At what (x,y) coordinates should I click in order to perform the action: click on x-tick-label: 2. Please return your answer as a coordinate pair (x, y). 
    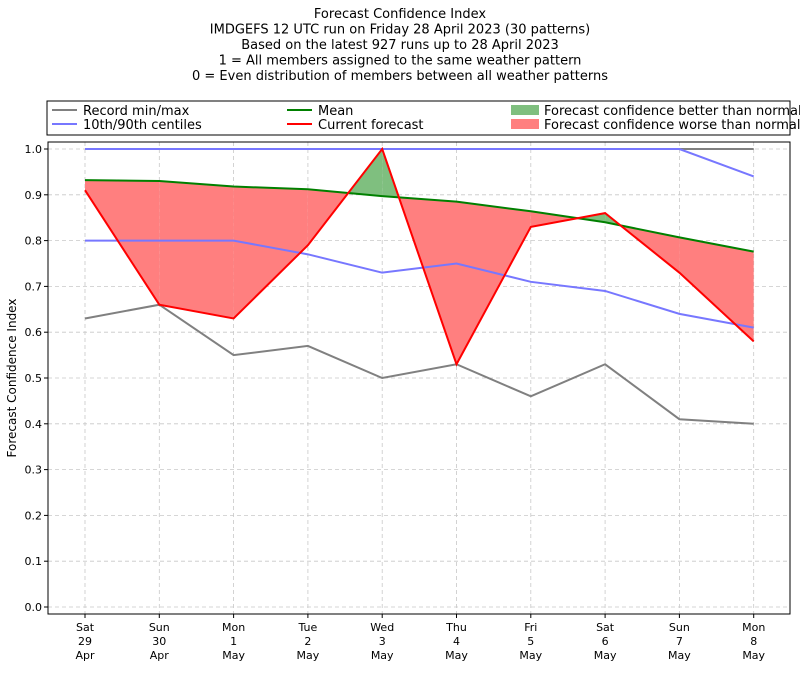
    Looking at the image, I should click on (307, 641).